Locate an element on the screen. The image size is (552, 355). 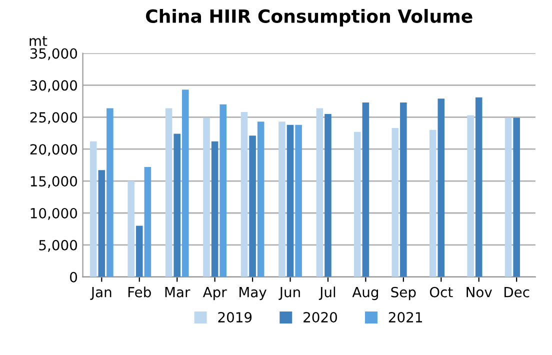
legend-label: 2020 is located at coordinates (320, 317).